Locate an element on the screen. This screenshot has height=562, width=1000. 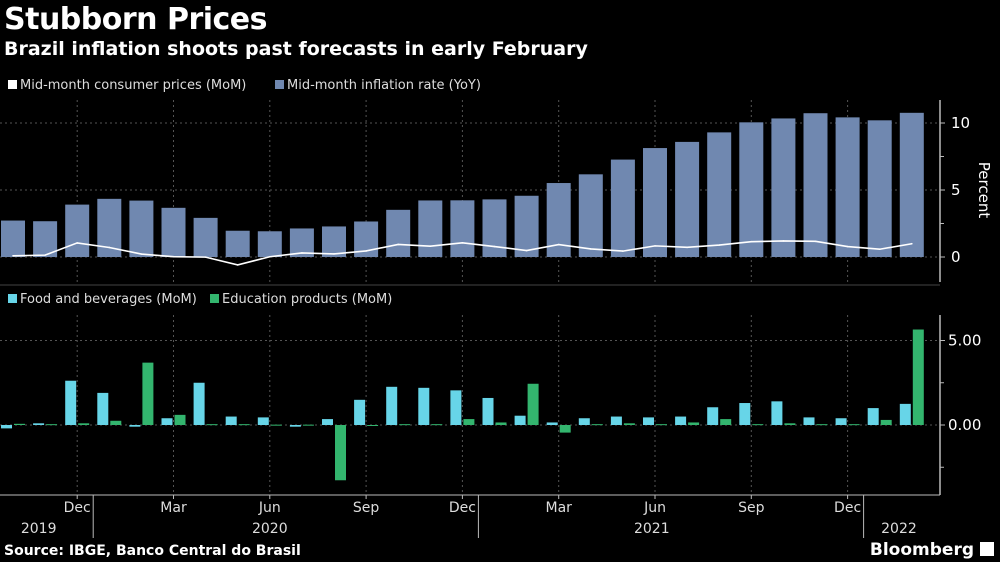
y-tick-label: 10 is located at coordinates (960, 123).